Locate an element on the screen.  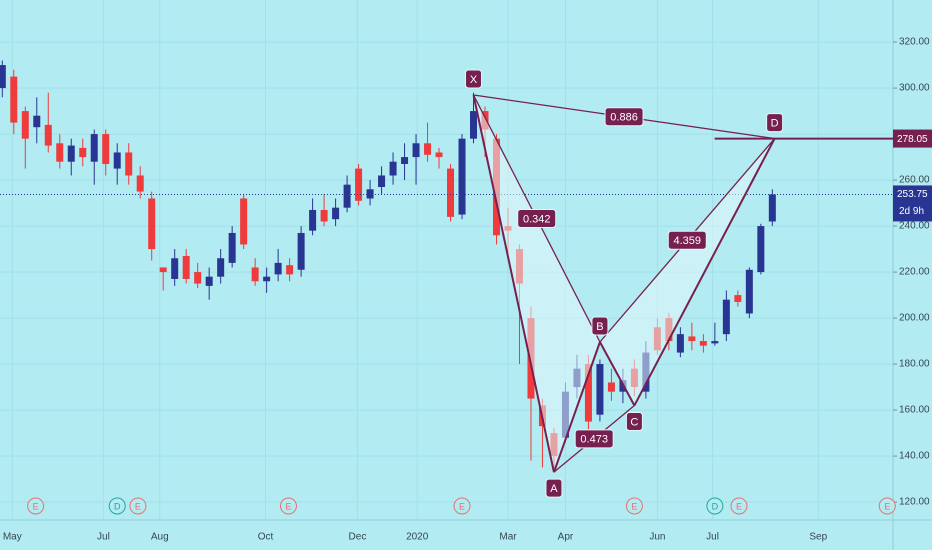
x-tick-label: Mar is located at coordinates (508, 537).